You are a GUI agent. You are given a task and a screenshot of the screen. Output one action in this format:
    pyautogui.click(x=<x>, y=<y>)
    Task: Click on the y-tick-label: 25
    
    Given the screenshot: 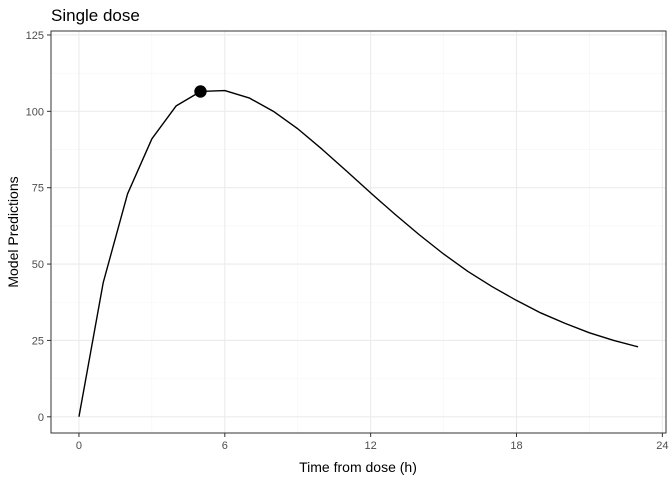 What is the action you would take?
    pyautogui.click(x=38, y=341)
    